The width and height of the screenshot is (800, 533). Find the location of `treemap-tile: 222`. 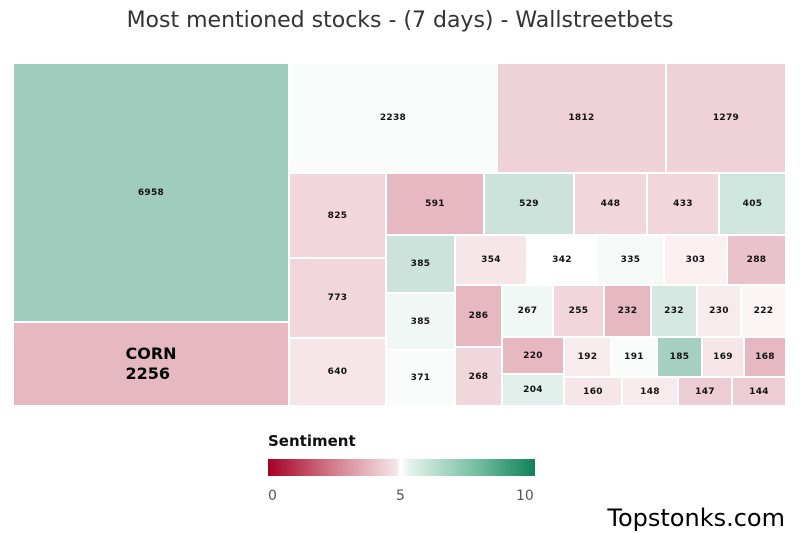

treemap-tile: 222 is located at coordinates (763, 311).